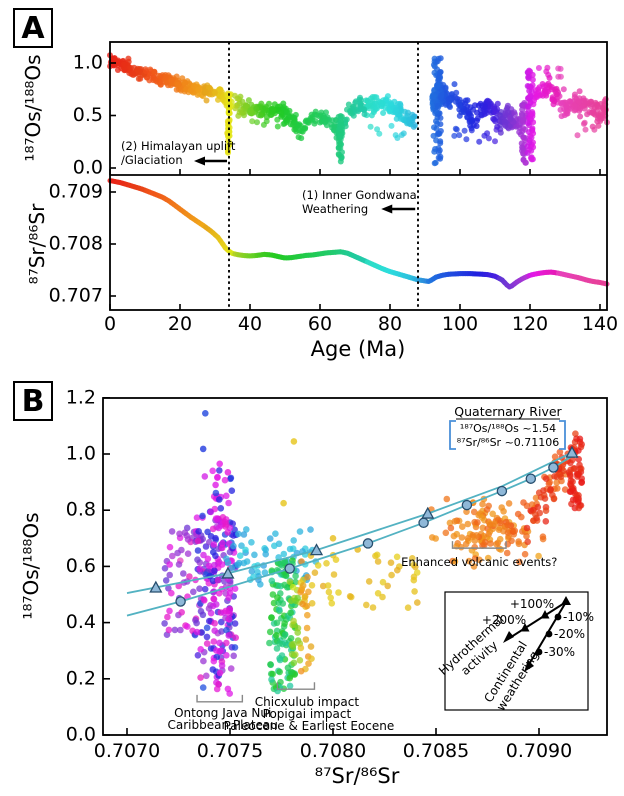 Image resolution: width=624 pixels, height=796 pixels. I want to click on svg-text: 0.7070, so click(127, 751).